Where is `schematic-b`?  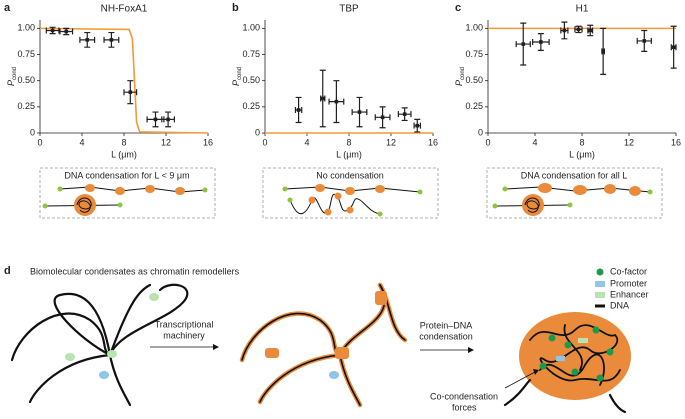 schematic-b is located at coordinates (352, 200).